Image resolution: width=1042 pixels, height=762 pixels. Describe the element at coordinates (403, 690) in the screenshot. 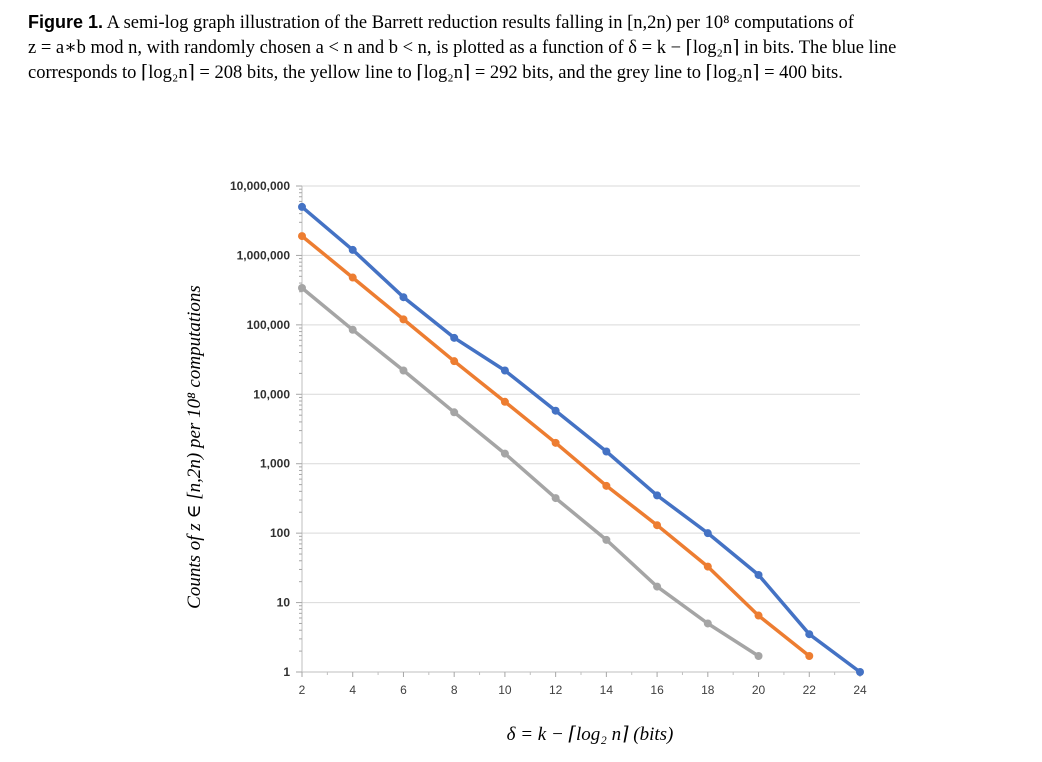

I see `x-tick-label: 6` at that location.